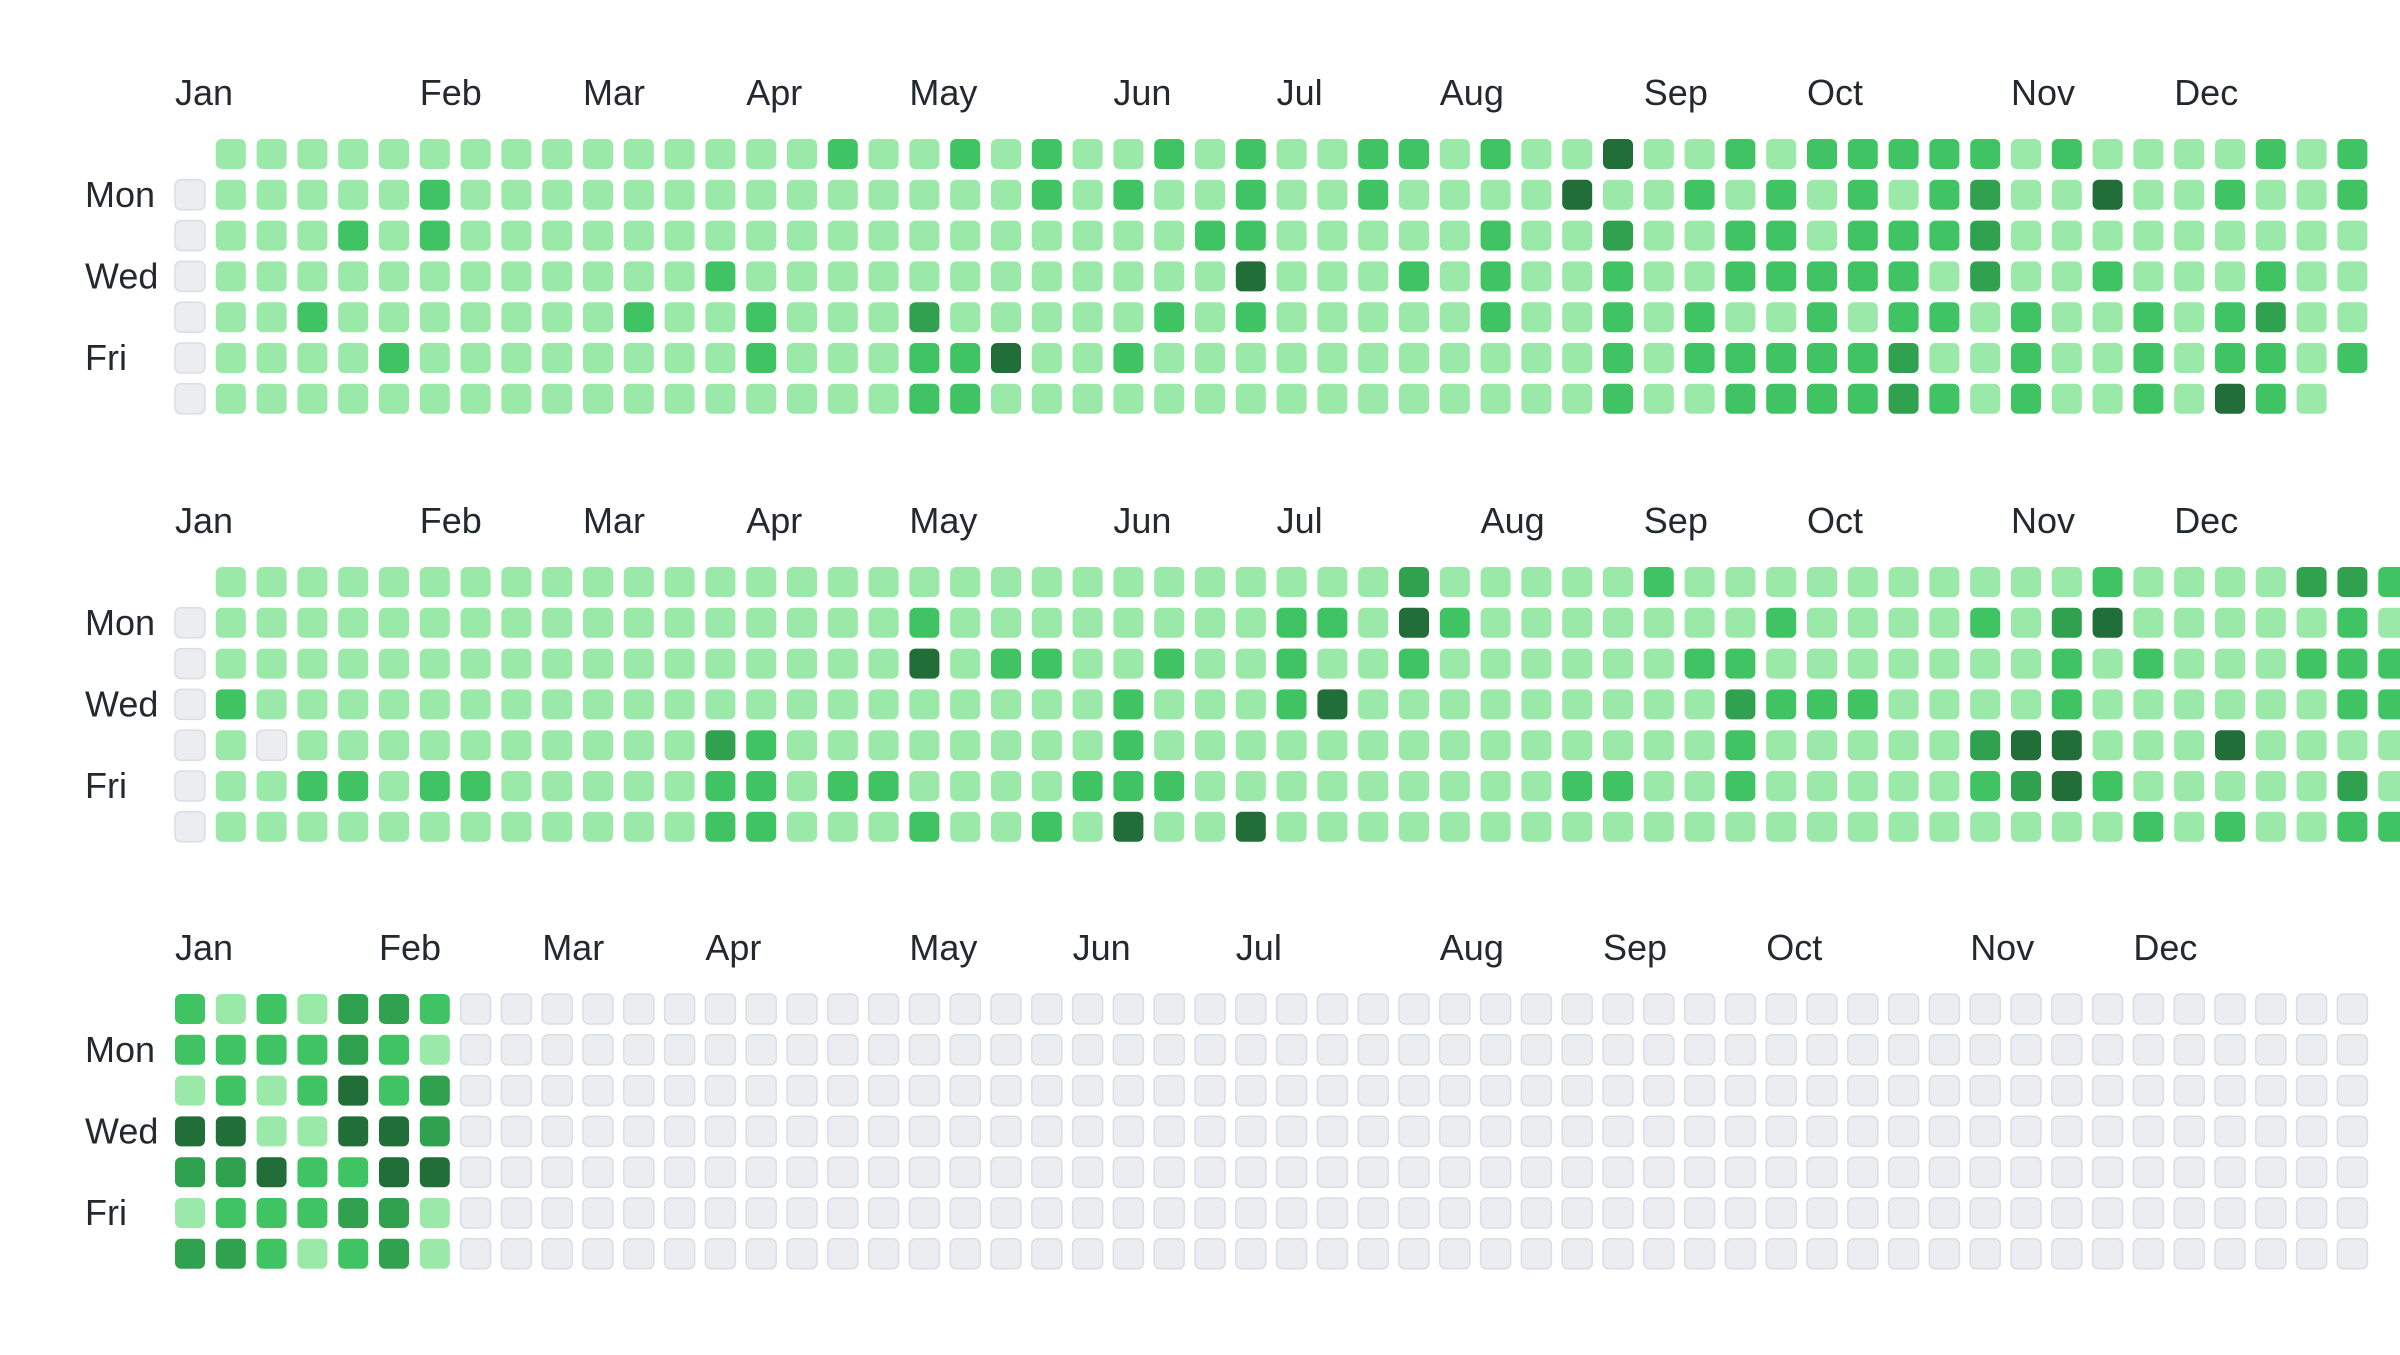 The width and height of the screenshot is (2400, 1355). Describe the element at coordinates (410, 947) in the screenshot. I see `month-label: Feb` at that location.